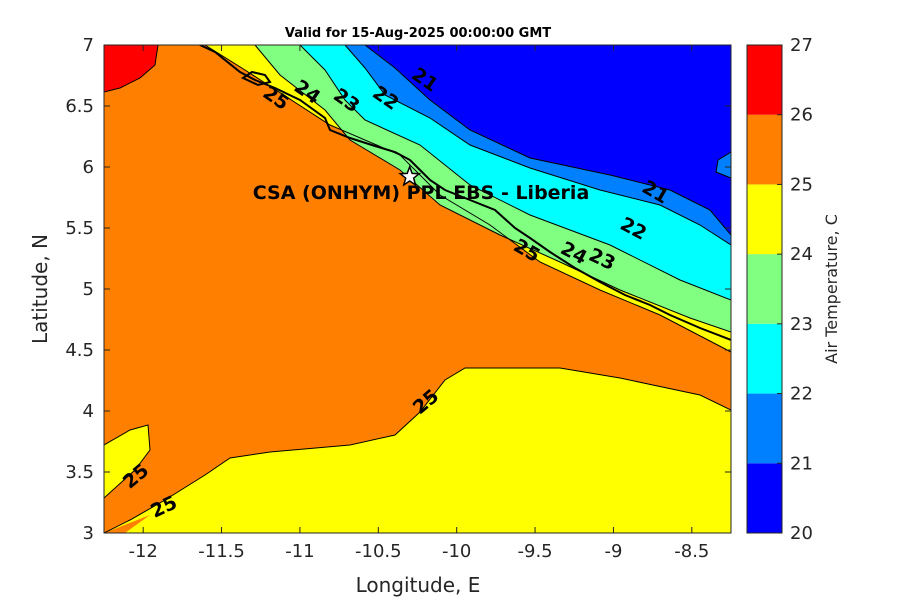 The height and width of the screenshot is (600, 900). I want to click on x-tick-label: -12, so click(142, 551).